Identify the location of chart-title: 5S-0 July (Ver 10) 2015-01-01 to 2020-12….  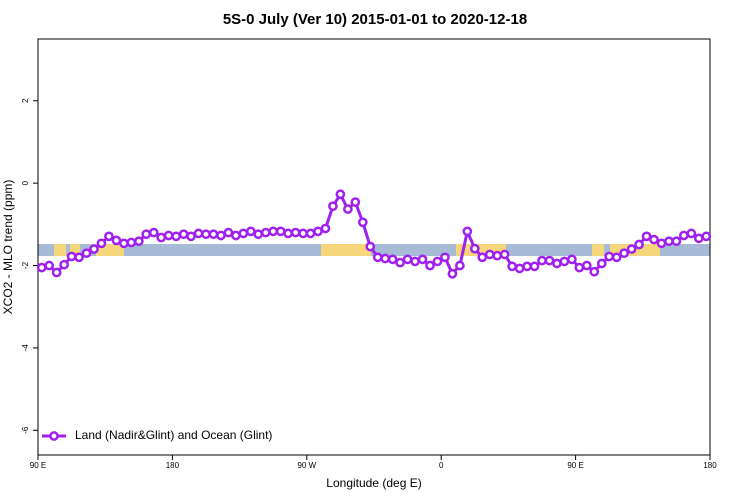
(375, 19).